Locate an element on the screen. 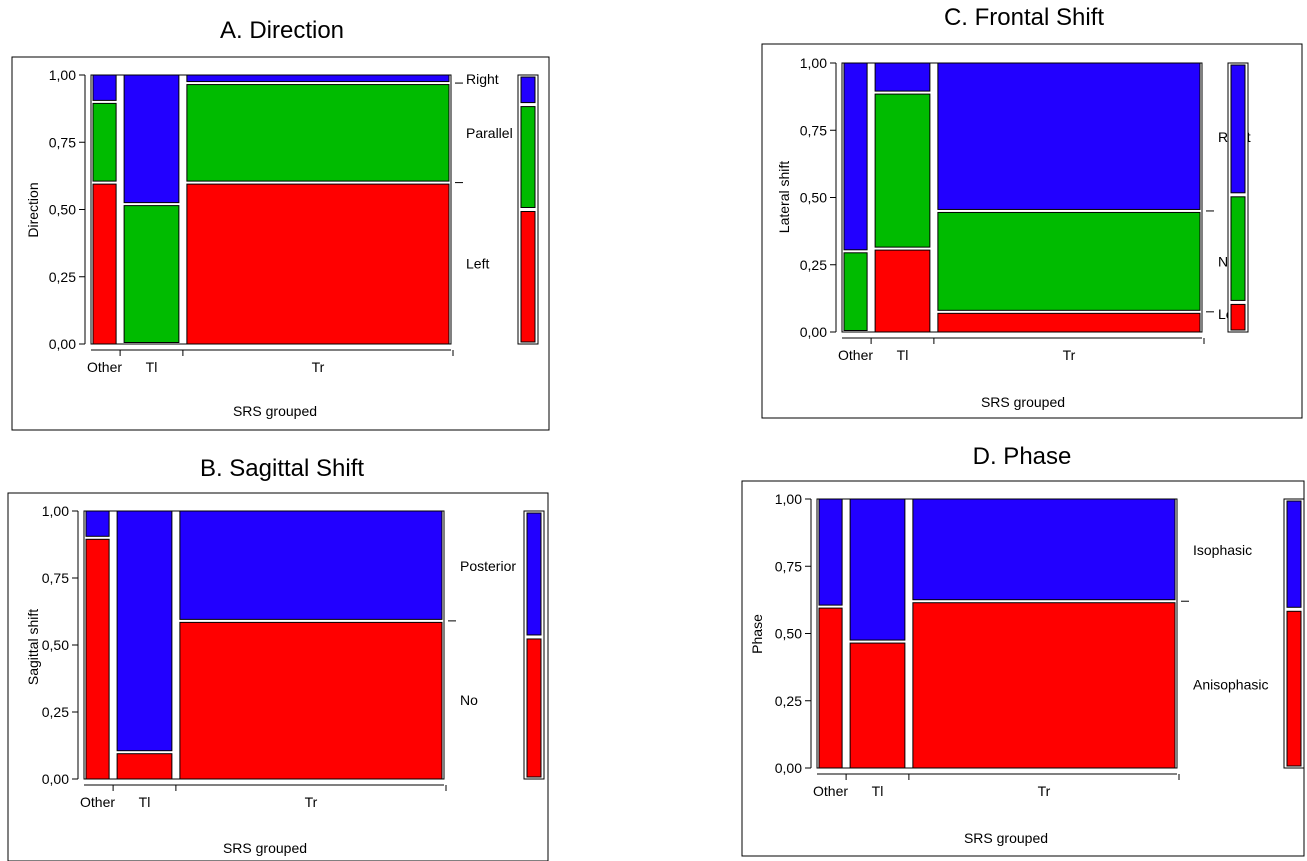 Image resolution: width=1307 pixels, height=861 pixels. mosaic-cell-other-isophasic is located at coordinates (830, 552).